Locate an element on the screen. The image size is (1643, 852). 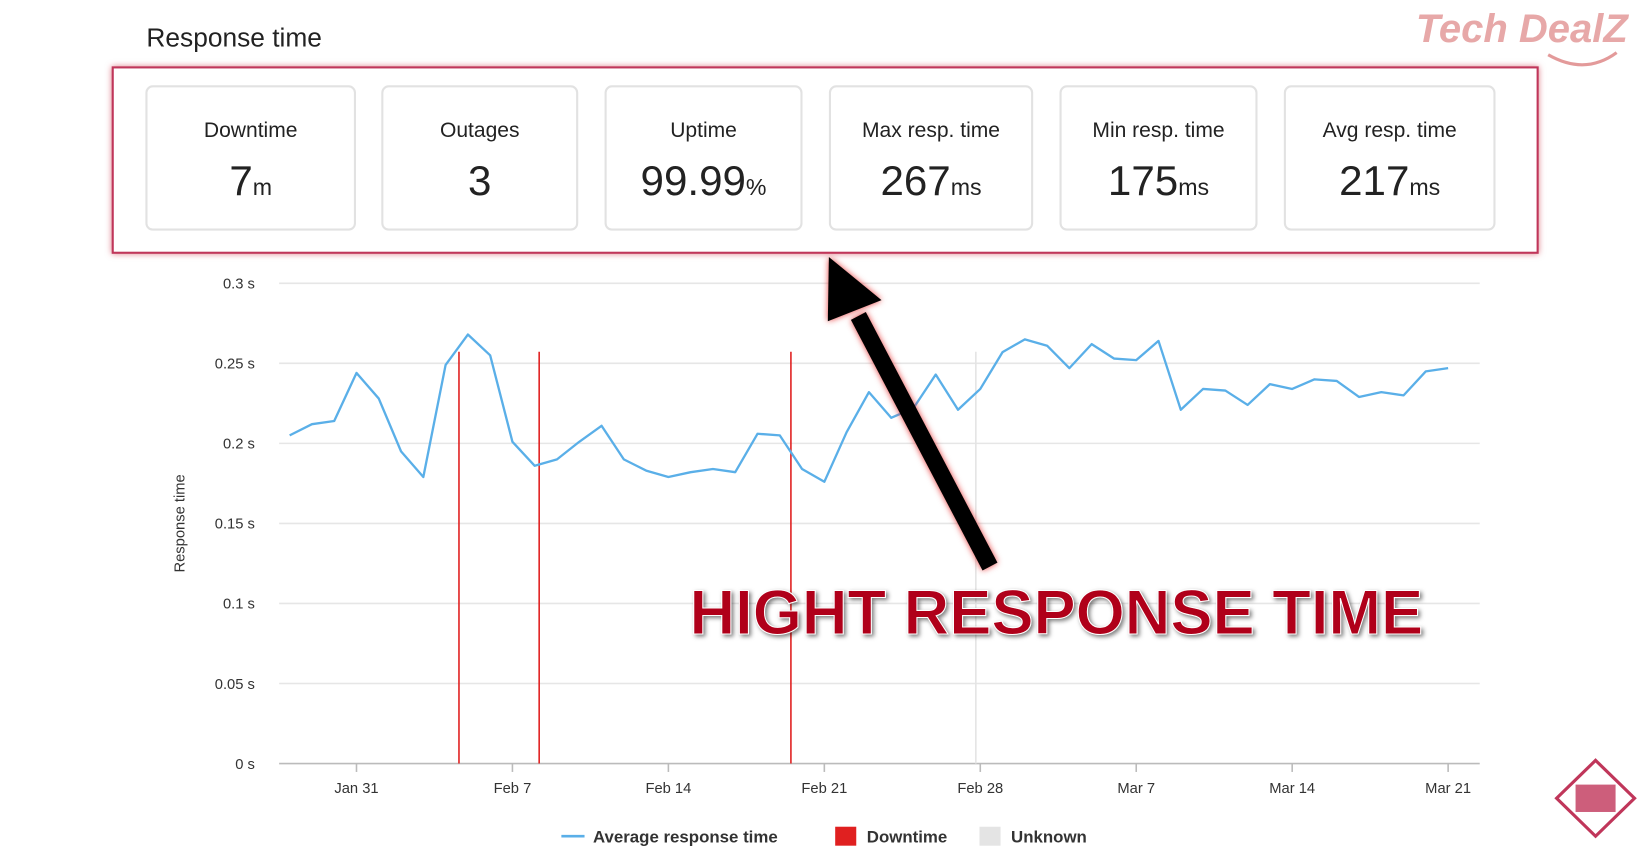
x-tick-label: Mar 7 is located at coordinates (1136, 789).